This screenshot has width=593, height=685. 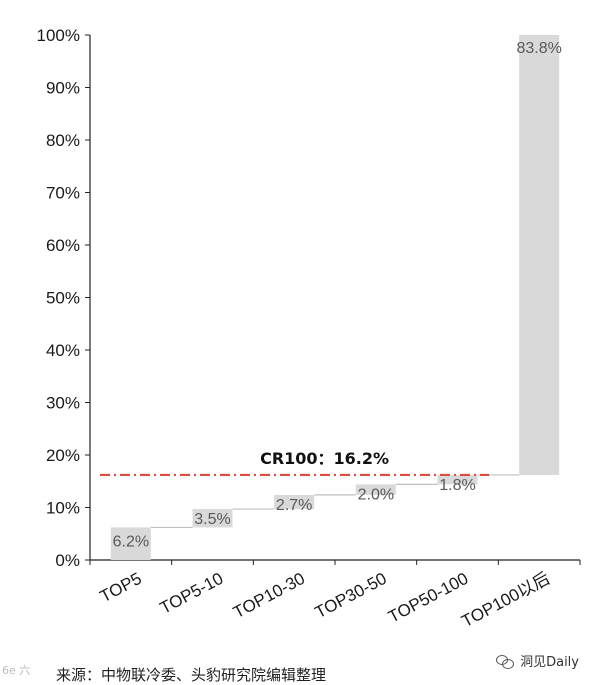 What do you see at coordinates (63, 88) in the screenshot?
I see `y-tick-label: 90%` at bounding box center [63, 88].